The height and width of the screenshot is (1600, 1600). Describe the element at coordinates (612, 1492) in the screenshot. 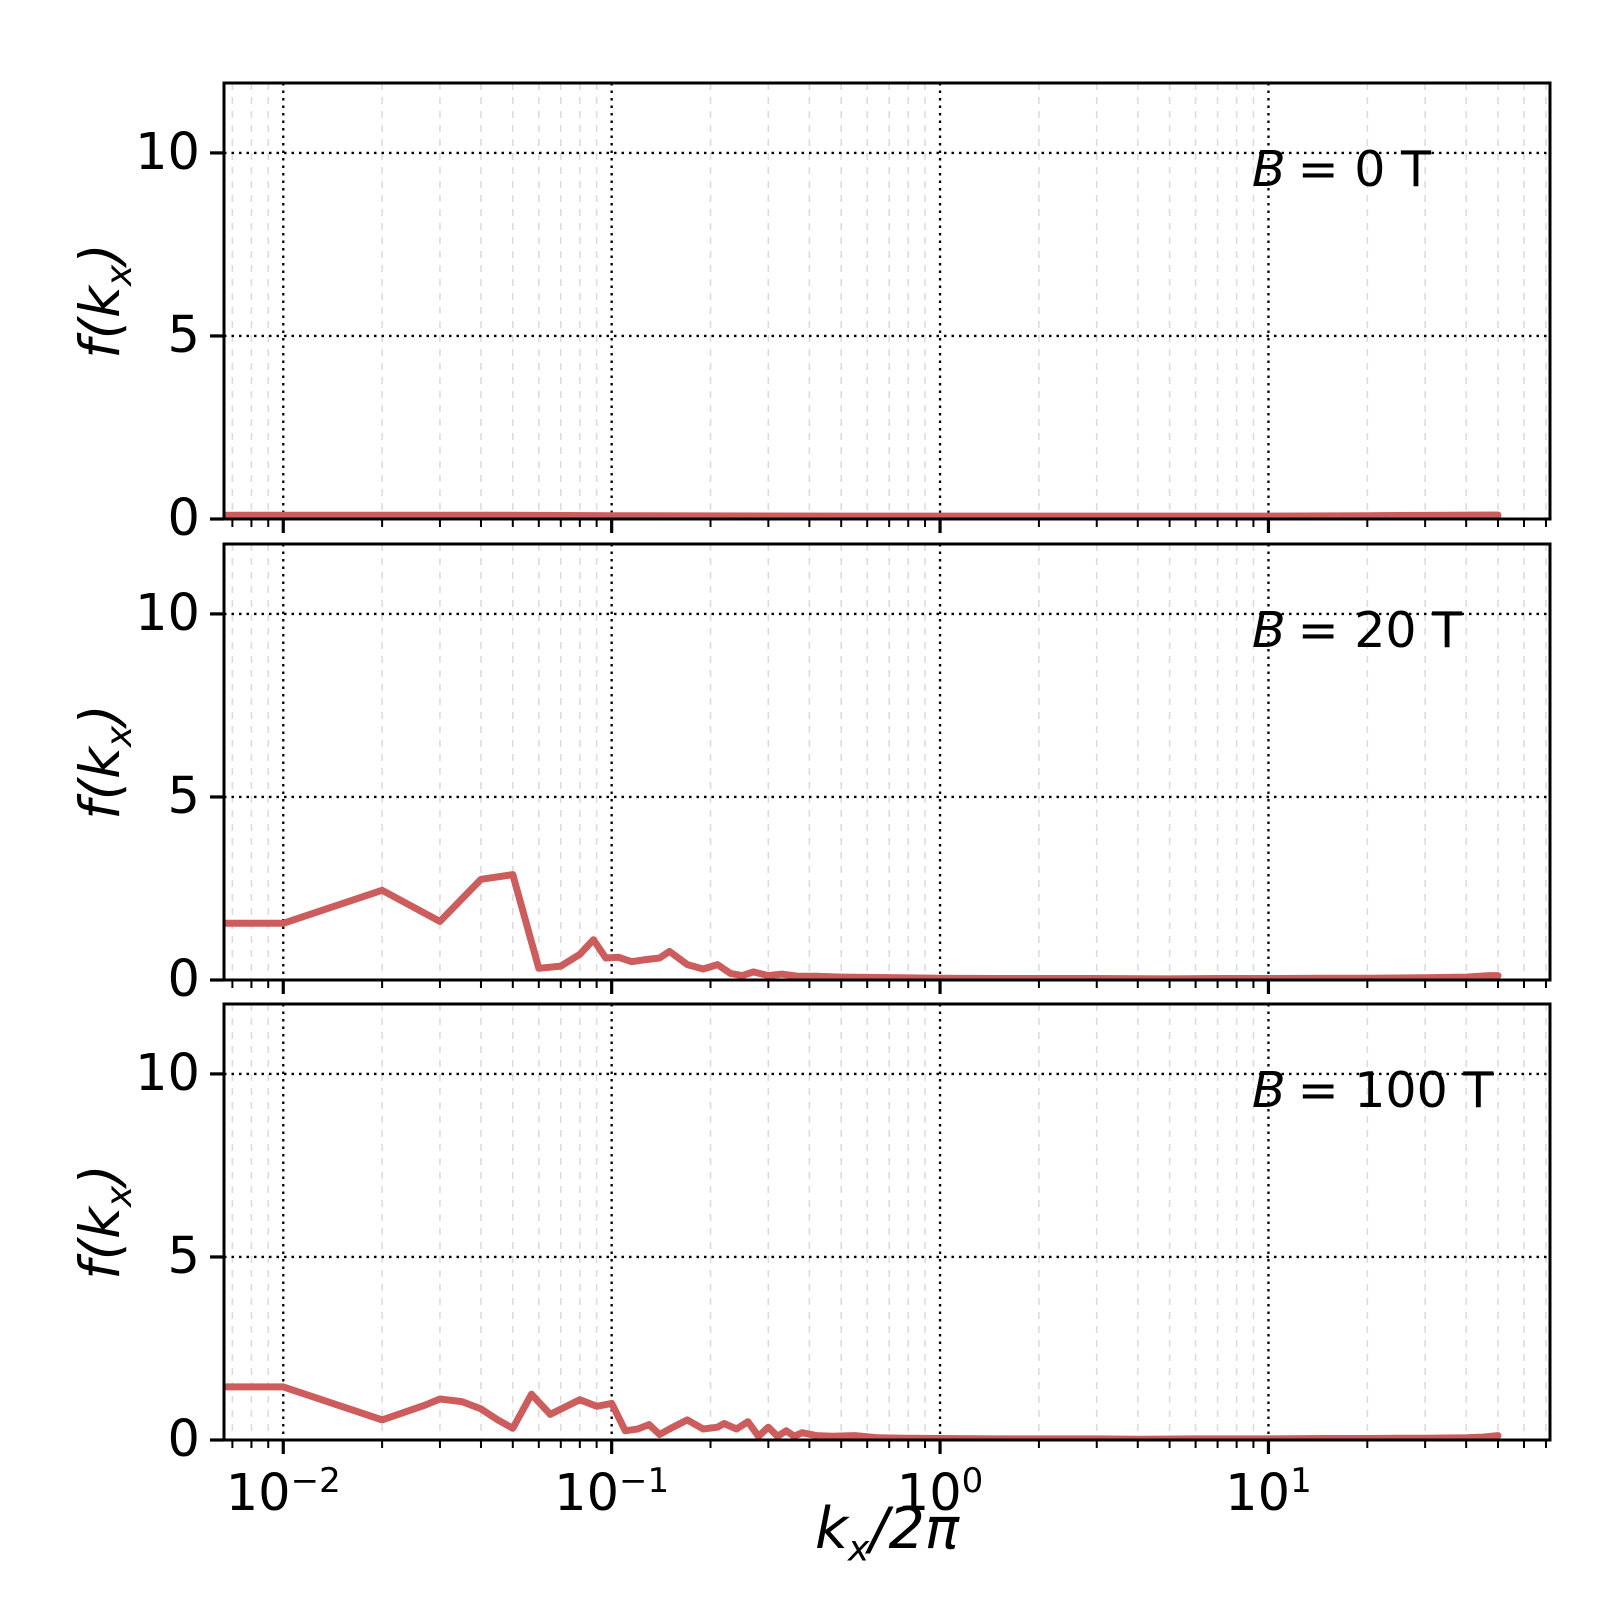

I see `x-tick-label: 10⁻¹` at that location.